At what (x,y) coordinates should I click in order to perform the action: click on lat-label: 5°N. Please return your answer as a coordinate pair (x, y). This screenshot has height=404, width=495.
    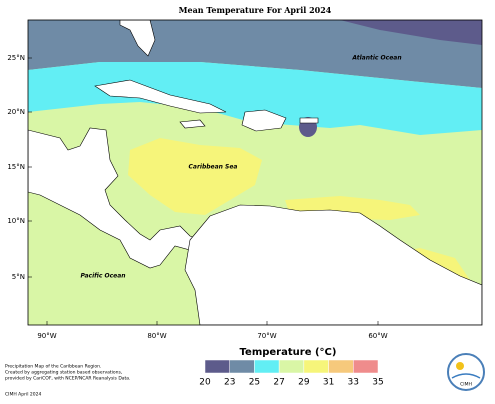
    Looking at the image, I should click on (18, 277).